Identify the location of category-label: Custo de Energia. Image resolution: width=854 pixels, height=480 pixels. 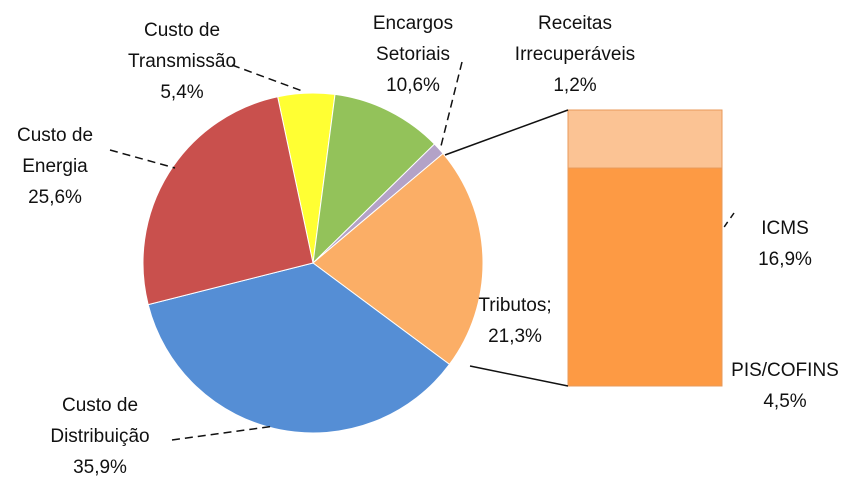
(55, 151).